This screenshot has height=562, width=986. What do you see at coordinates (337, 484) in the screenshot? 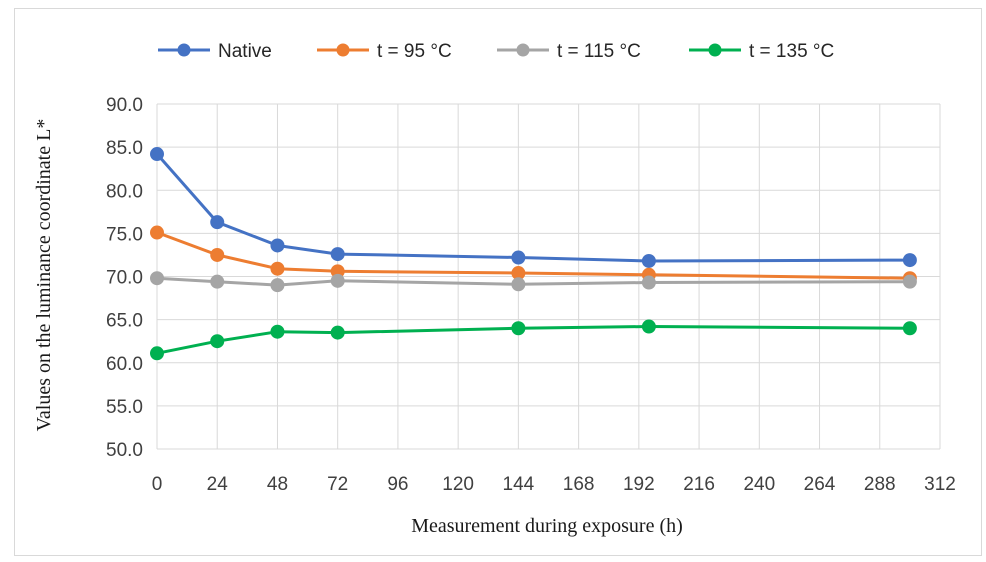
I see `x-tick-label: 72` at bounding box center [337, 484].